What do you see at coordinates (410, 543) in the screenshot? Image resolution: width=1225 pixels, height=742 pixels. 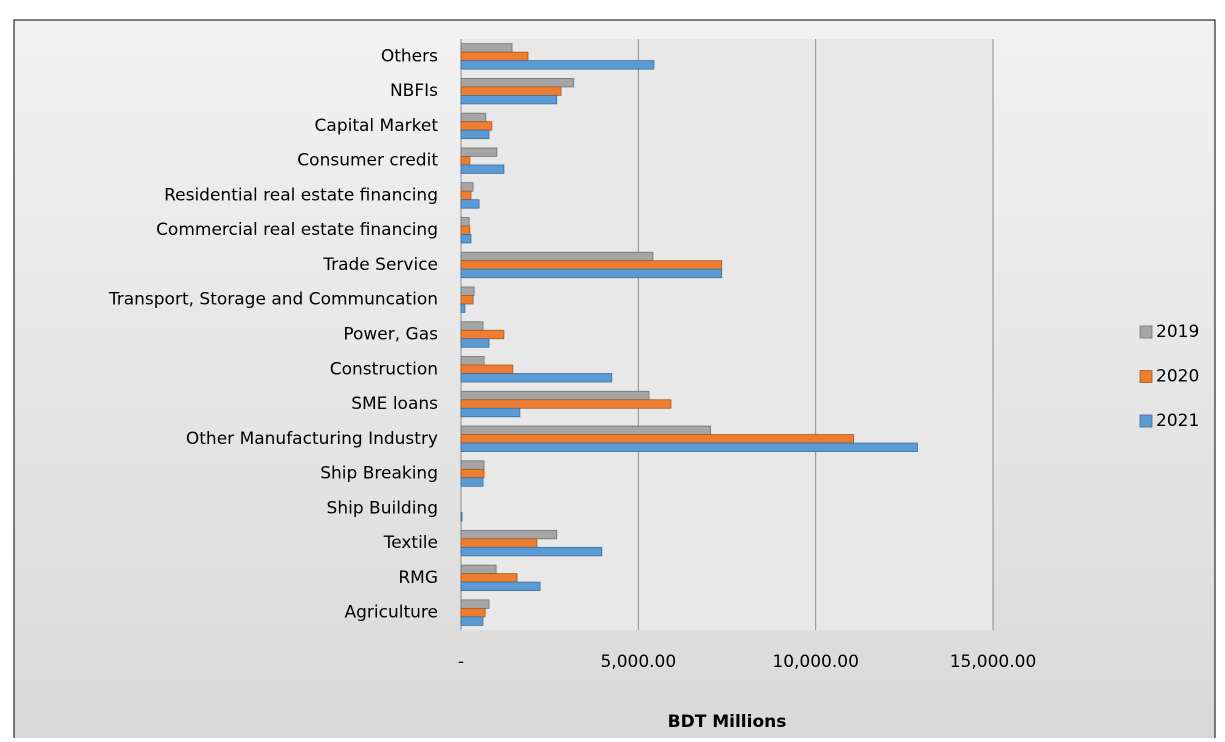 I see `y-tick-label: Textile` at bounding box center [410, 543].